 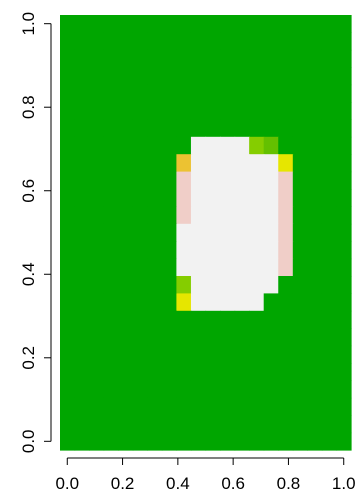 I want to click on y-tick-label: 0.6, so click(x=28, y=191).